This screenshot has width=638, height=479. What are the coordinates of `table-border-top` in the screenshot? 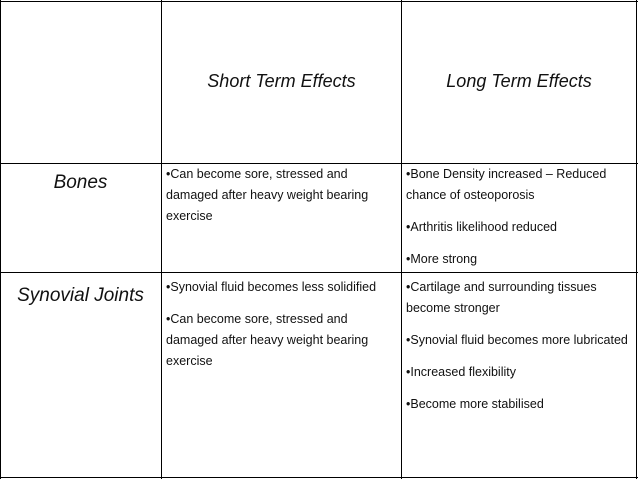 It's located at (319, 1).